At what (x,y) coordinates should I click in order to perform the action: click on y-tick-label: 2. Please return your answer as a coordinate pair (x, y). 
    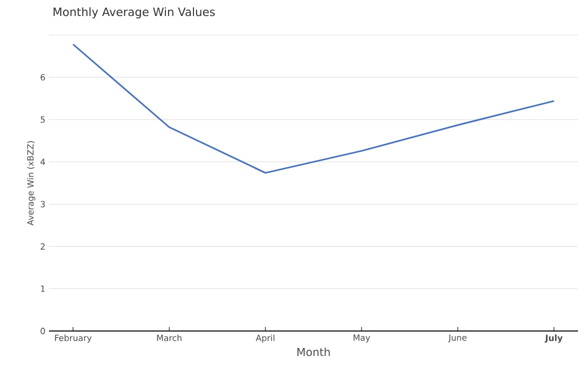
    Looking at the image, I should click on (42, 246).